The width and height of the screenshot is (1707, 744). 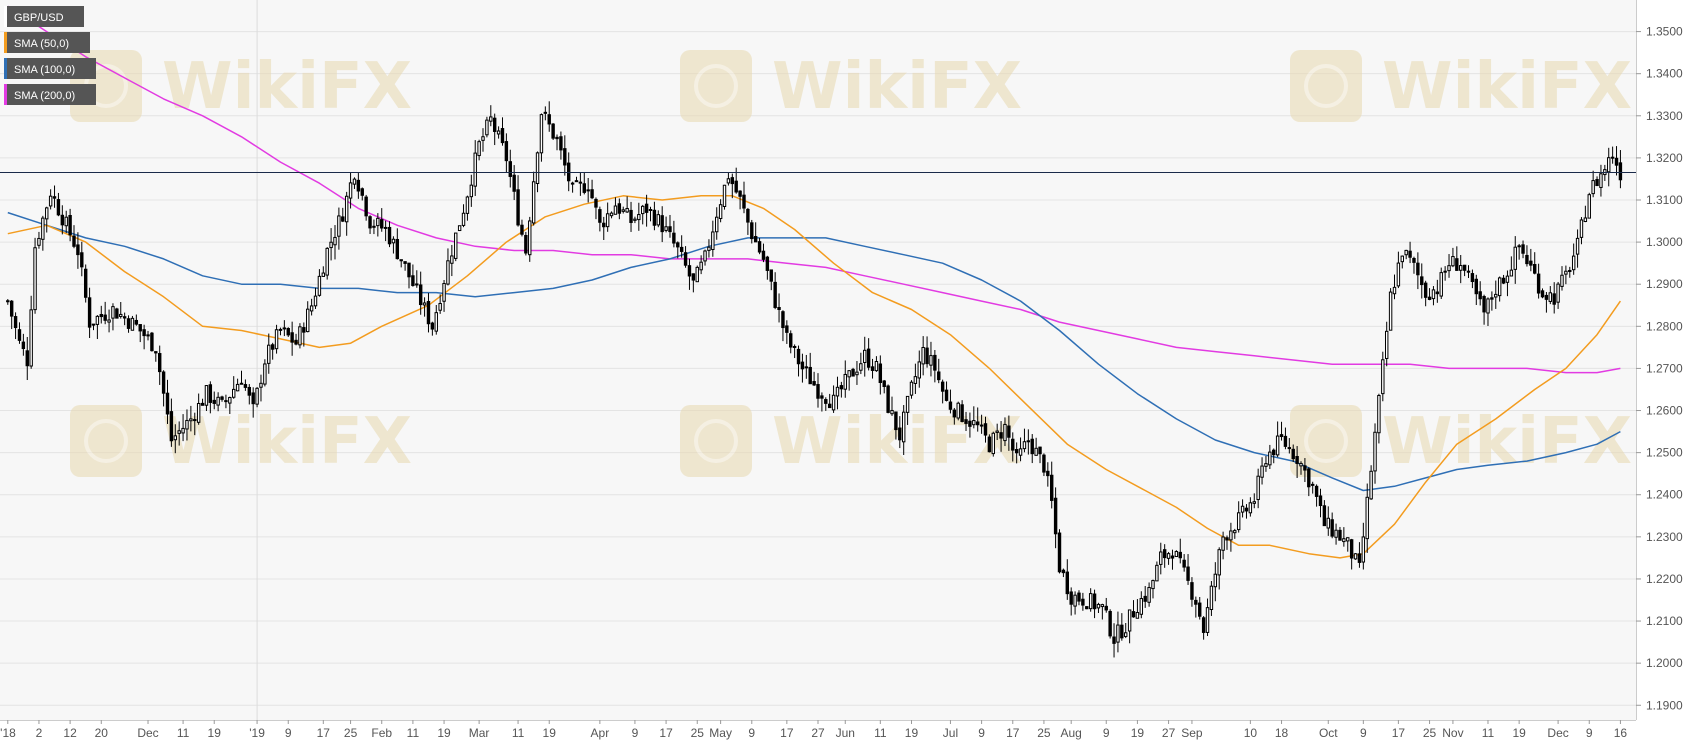 I want to click on legend-item: SMA (50,0), so click(x=47, y=42).